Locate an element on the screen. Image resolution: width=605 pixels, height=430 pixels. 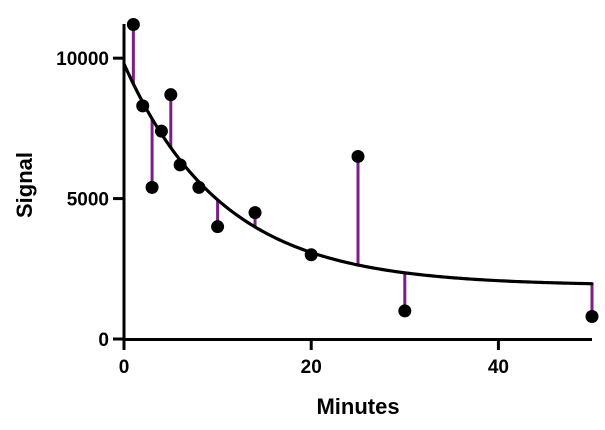
y-axis-ticks: 0 5000 10000 is located at coordinates (90, 200).